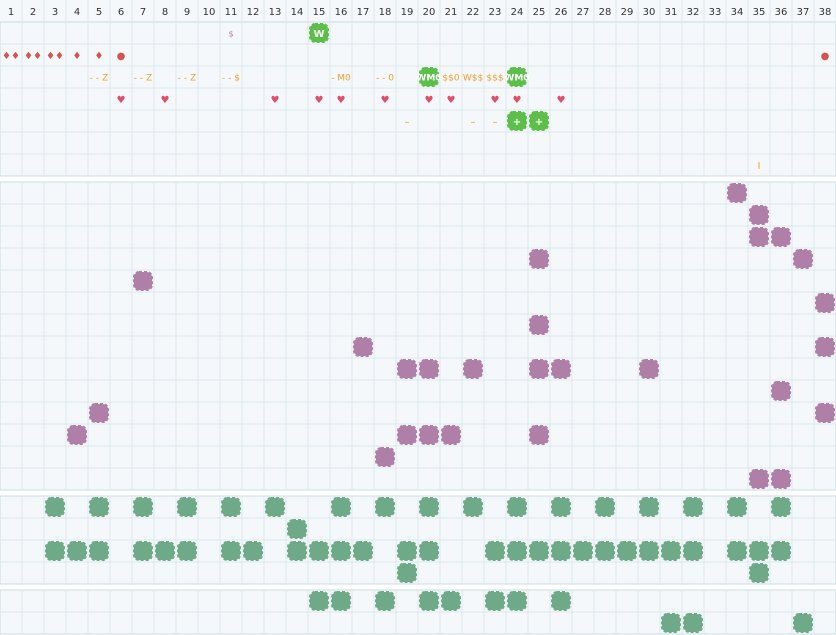 This screenshot has width=836, height=635. I want to click on column-number: 8, so click(165, 12).